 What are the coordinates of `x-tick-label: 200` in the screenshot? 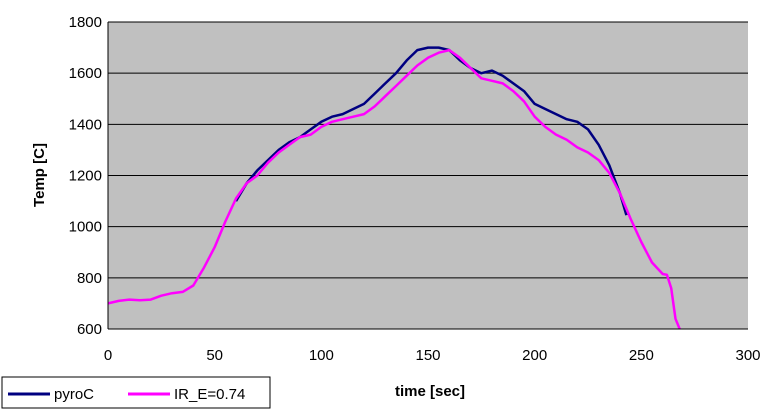 It's located at (534, 355).